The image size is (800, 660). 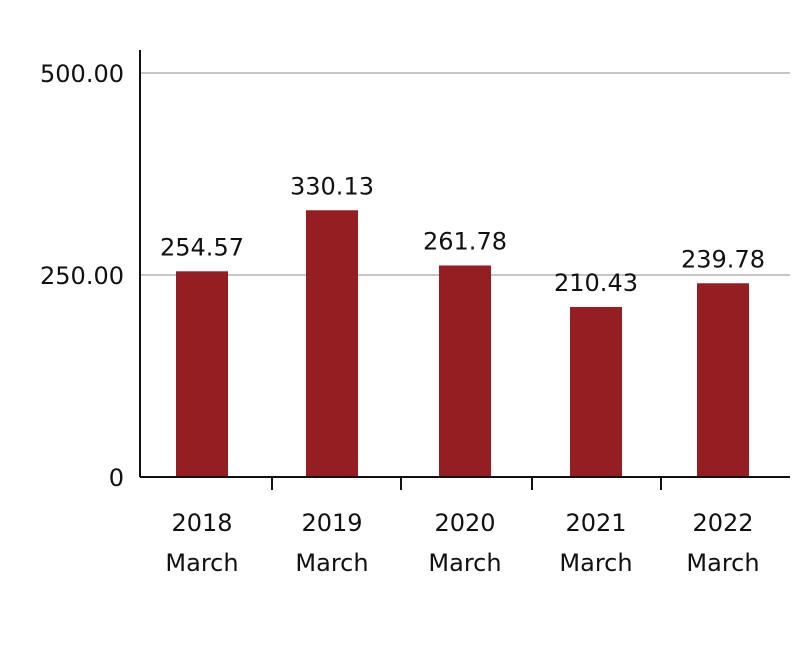 What do you see at coordinates (116, 478) in the screenshot?
I see `y-tick-label: 0` at bounding box center [116, 478].